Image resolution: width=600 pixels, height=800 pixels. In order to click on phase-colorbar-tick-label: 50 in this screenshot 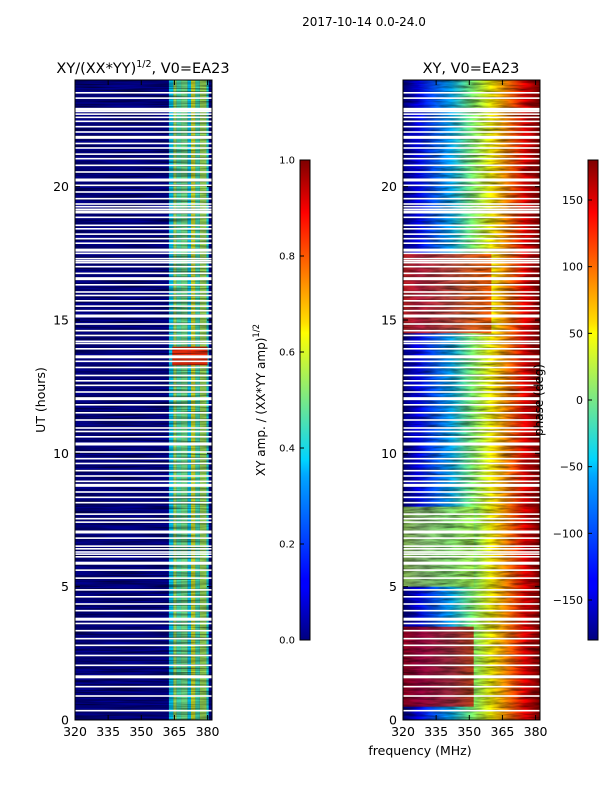, I will do `click(576, 333)`.